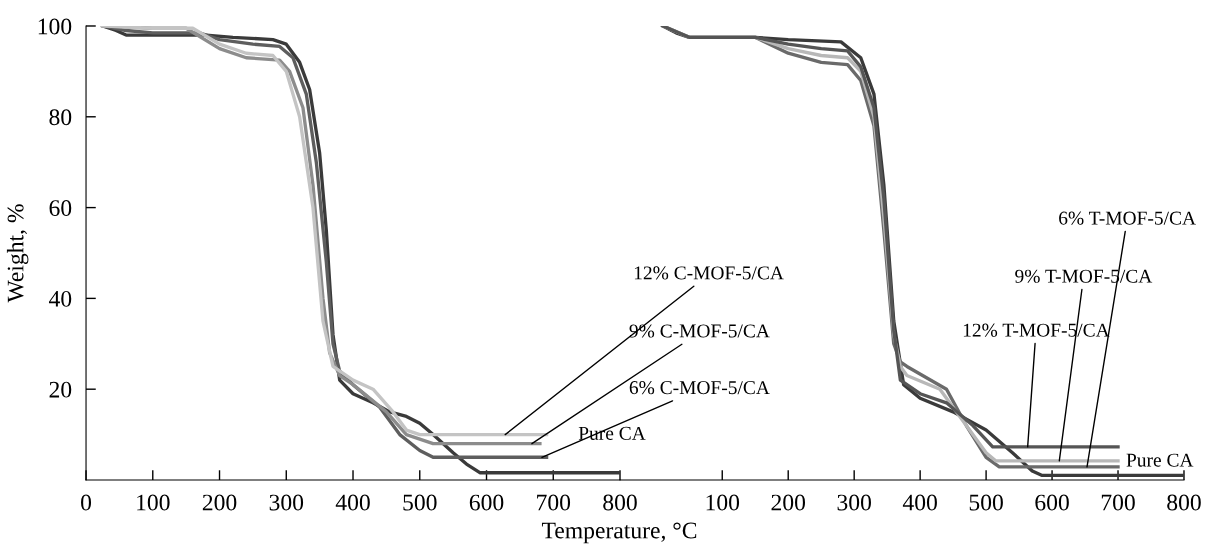  I want to click on y-tick-label: 80, so click(60, 117).